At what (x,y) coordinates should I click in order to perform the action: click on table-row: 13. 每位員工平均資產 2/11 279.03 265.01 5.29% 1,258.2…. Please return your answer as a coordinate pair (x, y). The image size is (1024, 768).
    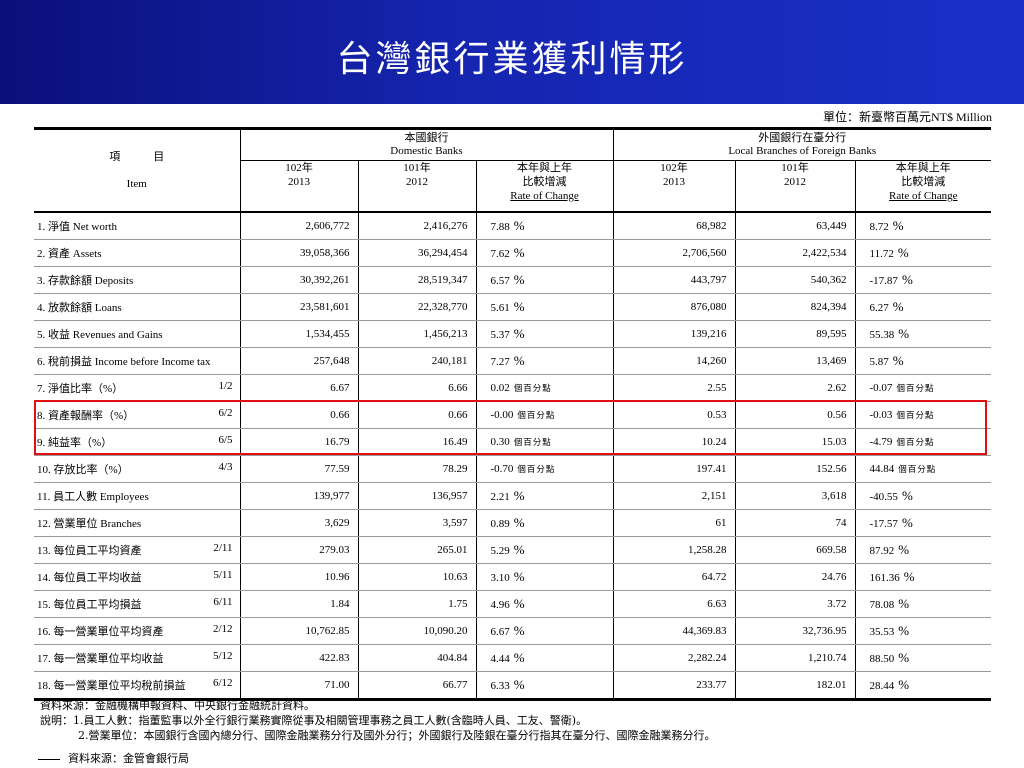
    Looking at the image, I should click on (513, 550).